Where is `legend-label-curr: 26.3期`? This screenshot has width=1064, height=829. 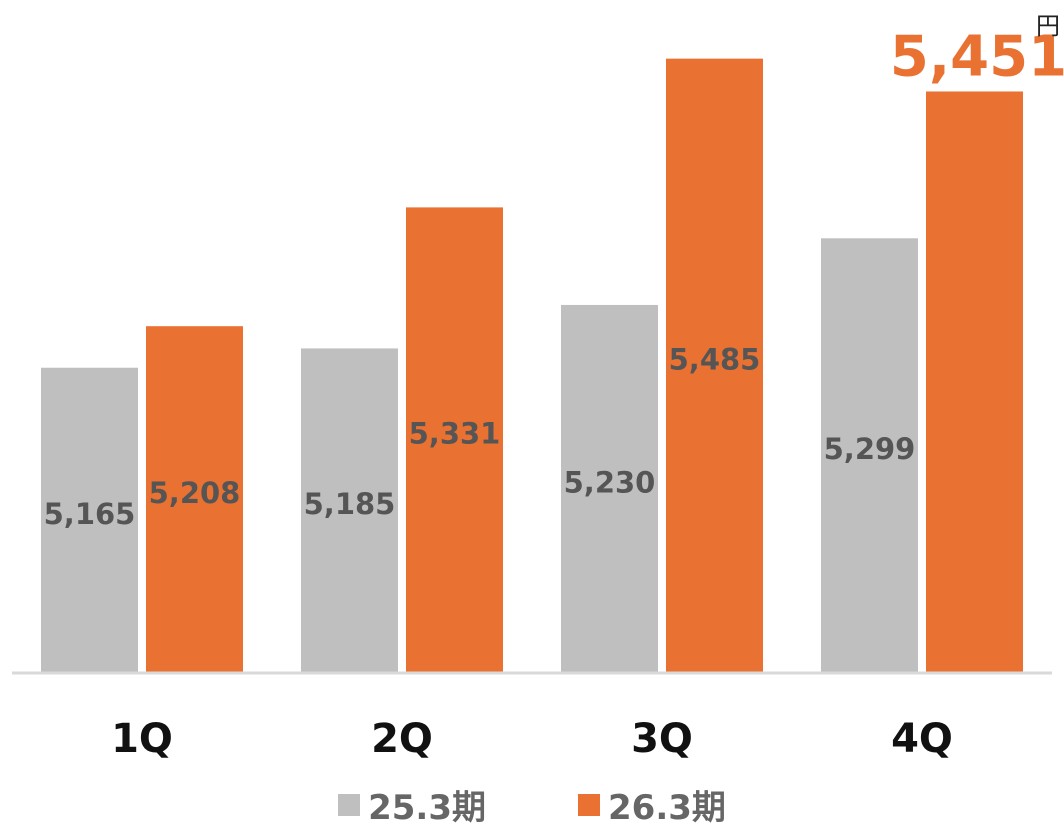 legend-label-curr: 26.3期 is located at coordinates (667, 808).